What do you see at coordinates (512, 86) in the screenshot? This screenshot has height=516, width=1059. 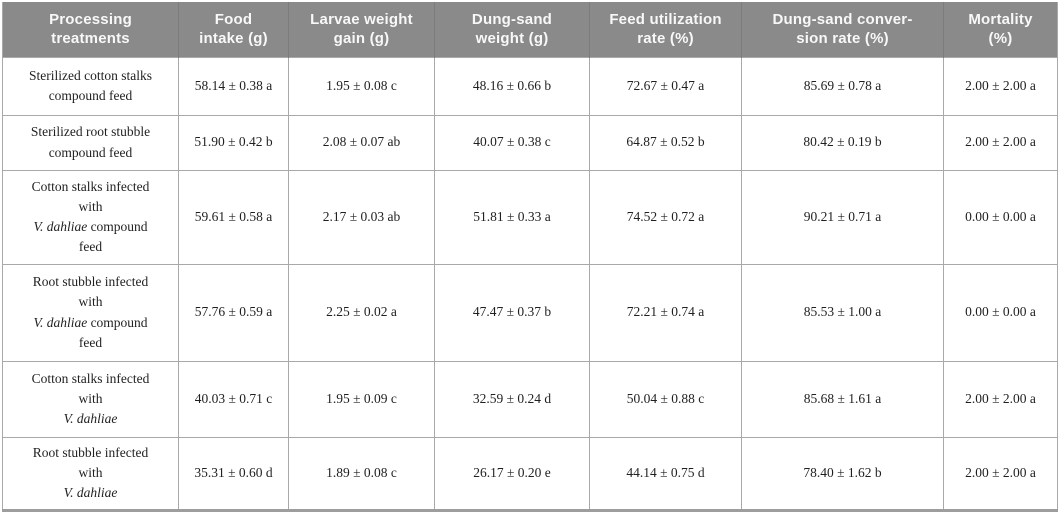 I see `value-cell-dung-sand-weight: 48.16 ± 0.66 b` at bounding box center [512, 86].